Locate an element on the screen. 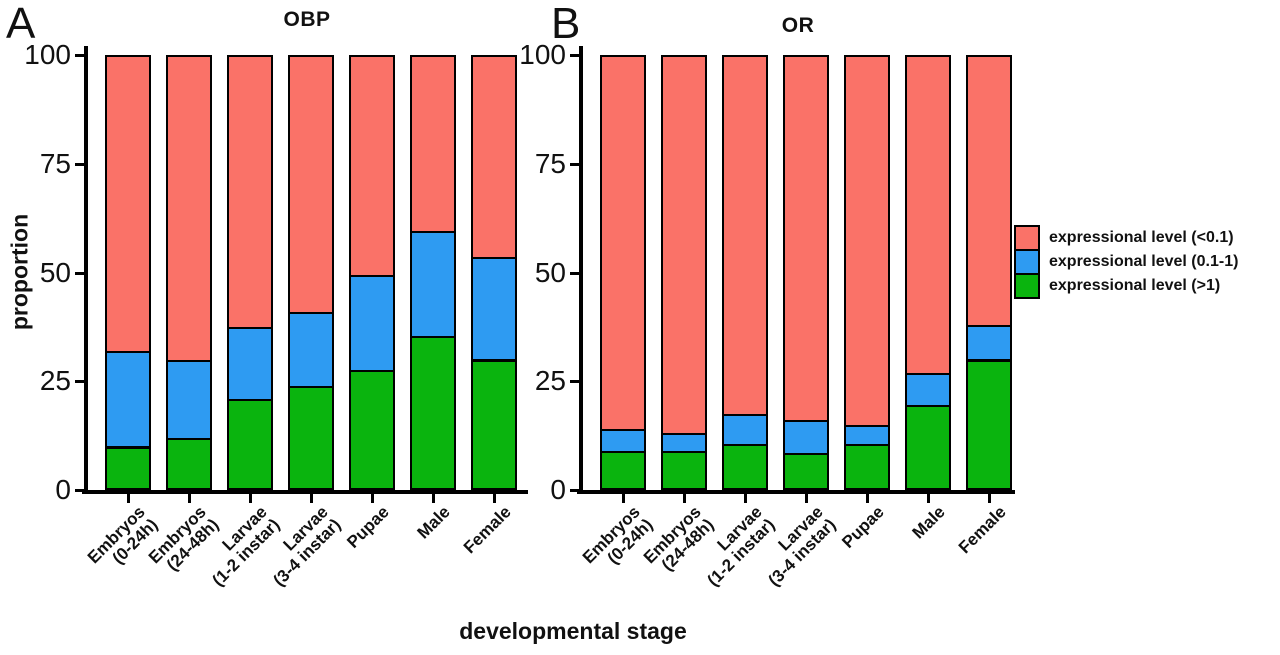  panel-b-letter: B is located at coordinates (566, 24).